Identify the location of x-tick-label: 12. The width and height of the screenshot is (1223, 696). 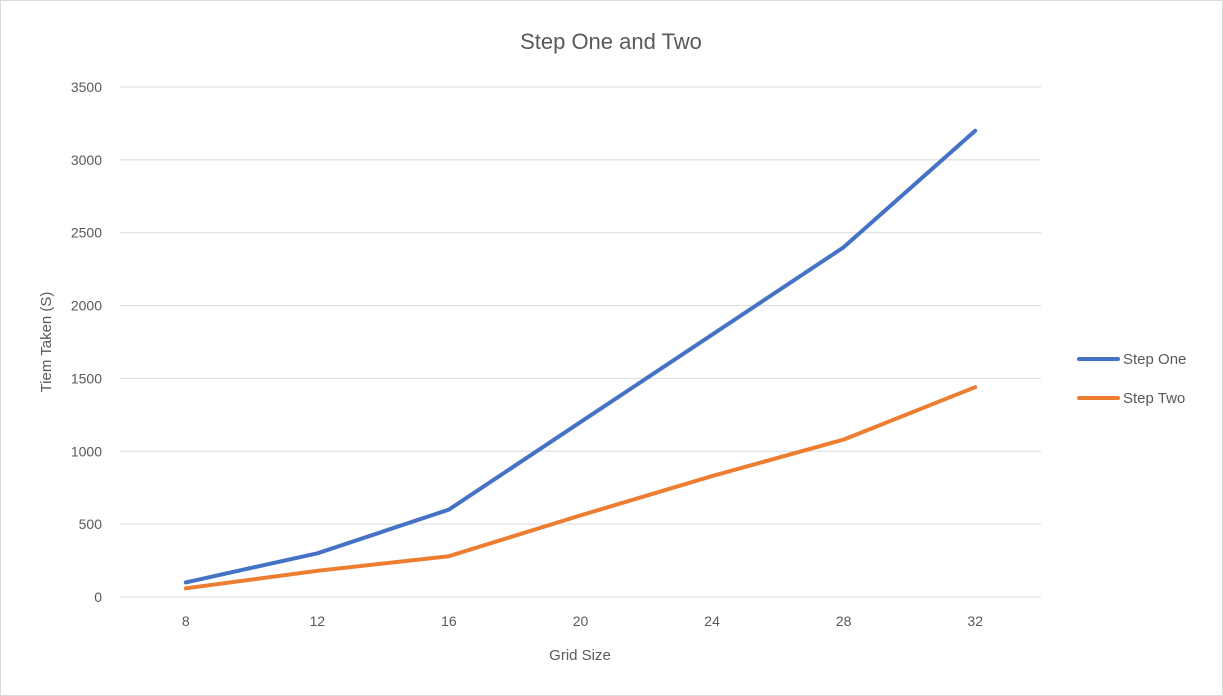
(318, 621).